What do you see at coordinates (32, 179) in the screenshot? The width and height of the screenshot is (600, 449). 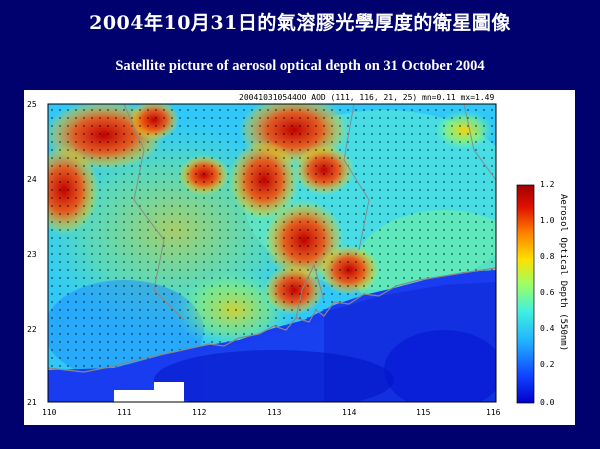 I see `y-tick-label: 24` at bounding box center [32, 179].